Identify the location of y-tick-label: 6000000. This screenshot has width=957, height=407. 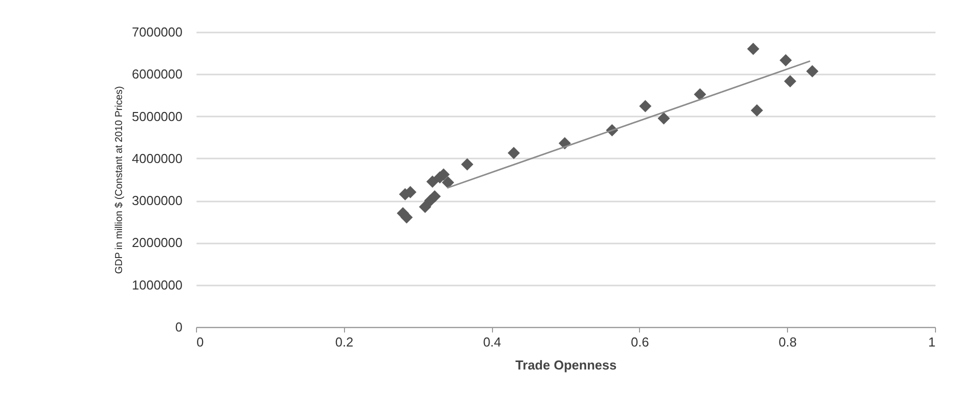
(157, 74).